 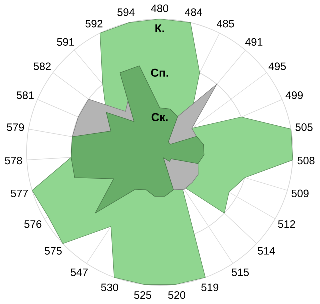 I want to click on spoke-label: 491, so click(x=254, y=42).